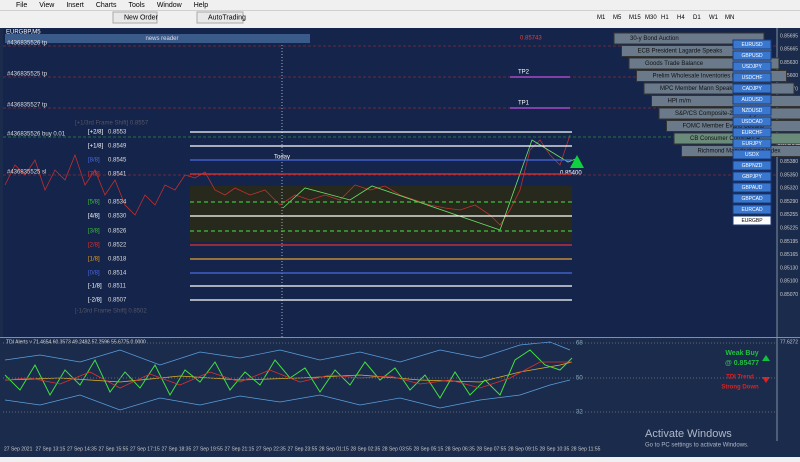 This screenshot has height=462, width=800. What do you see at coordinates (523, 449) in the screenshot?
I see `time-tick: 28 Sep 09:15` at bounding box center [523, 449].